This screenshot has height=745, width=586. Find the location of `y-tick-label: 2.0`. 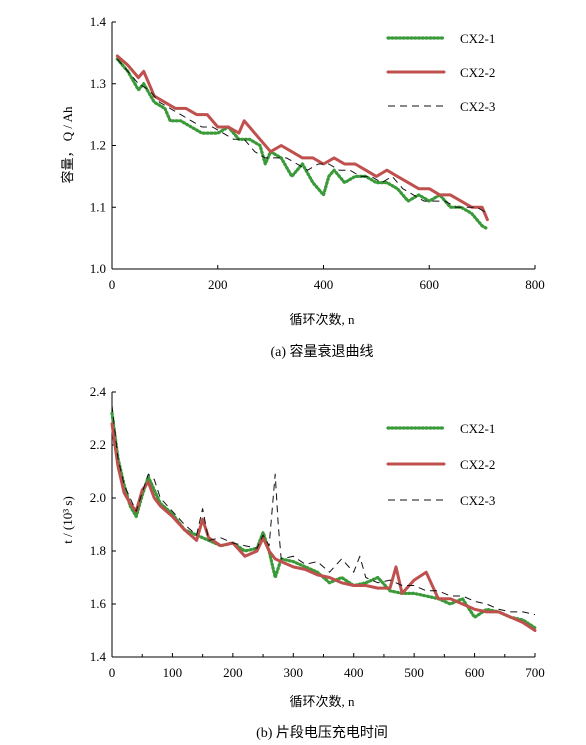

y-tick-label: 2.0 is located at coordinates (98, 497).